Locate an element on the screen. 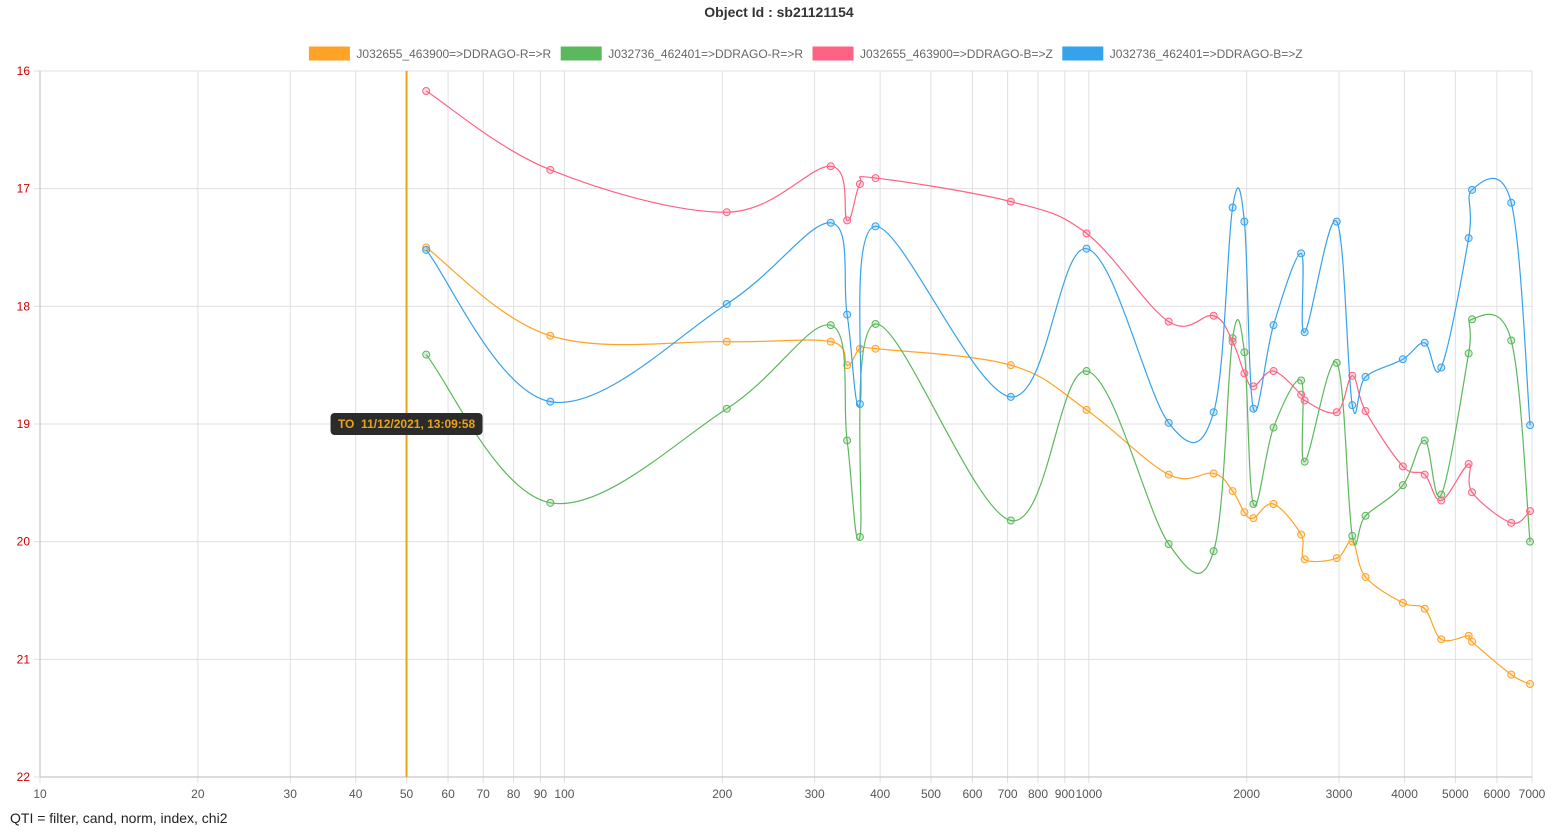 This screenshot has width=1552, height=836. y-tick-label: 19 is located at coordinates (24, 424).